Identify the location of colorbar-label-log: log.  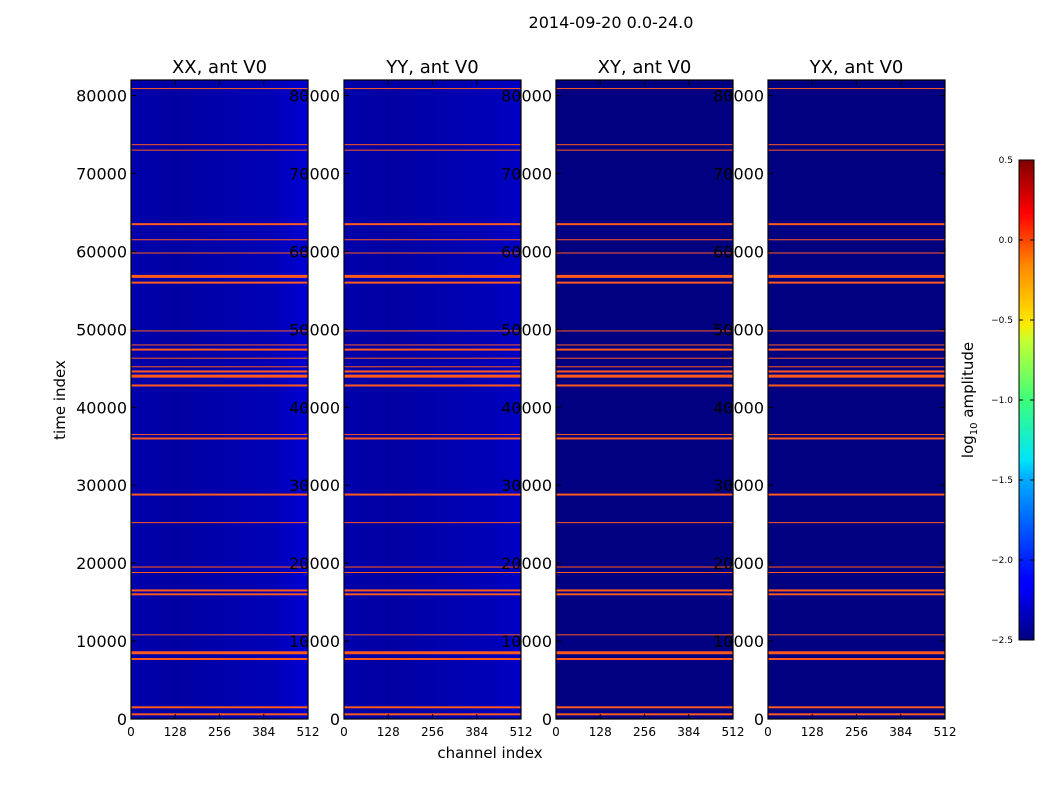
(968, 446).